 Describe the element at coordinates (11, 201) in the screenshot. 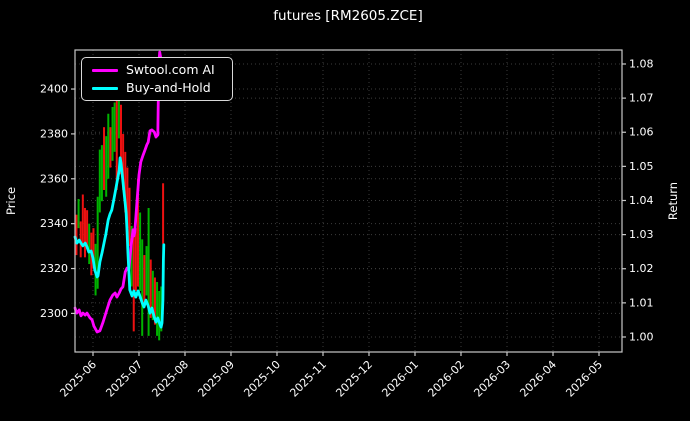

I see `left-axis-title: Price` at that location.